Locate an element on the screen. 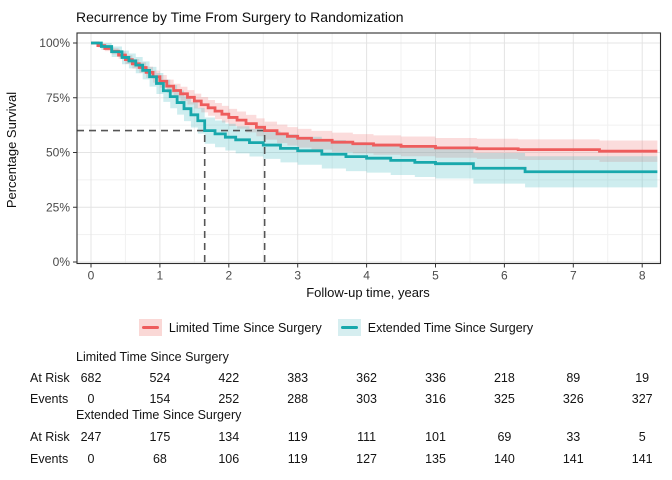 This screenshot has height=480, width=672. risk-value: 5 is located at coordinates (642, 437).